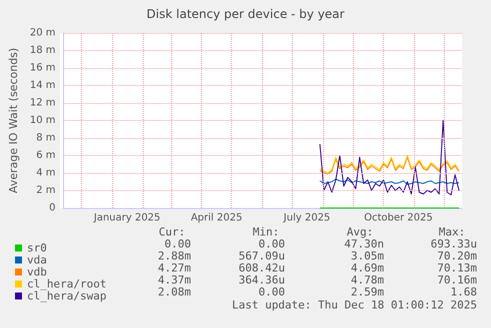 Image resolution: width=491 pixels, height=328 pixels. I want to click on text: 4.27m, so click(175, 268).